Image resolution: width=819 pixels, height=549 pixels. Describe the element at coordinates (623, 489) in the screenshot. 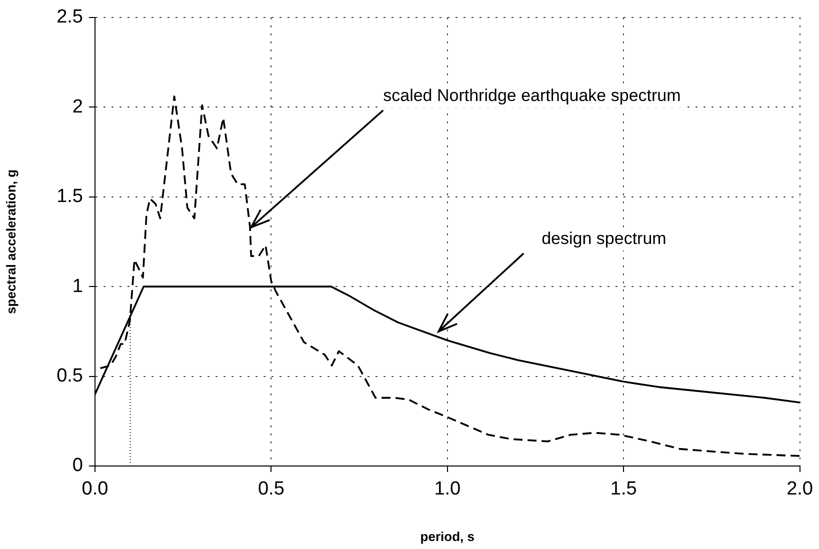

I see `x-tick-label: 1.5` at that location.